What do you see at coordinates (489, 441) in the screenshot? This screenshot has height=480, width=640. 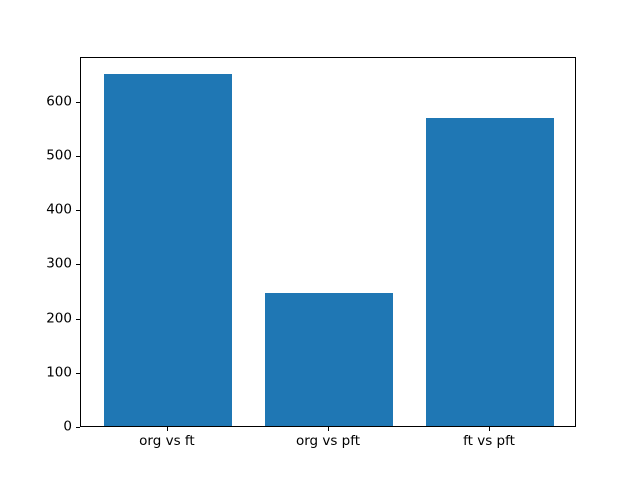 I see `x-tick-label: ft vs pft` at bounding box center [489, 441].